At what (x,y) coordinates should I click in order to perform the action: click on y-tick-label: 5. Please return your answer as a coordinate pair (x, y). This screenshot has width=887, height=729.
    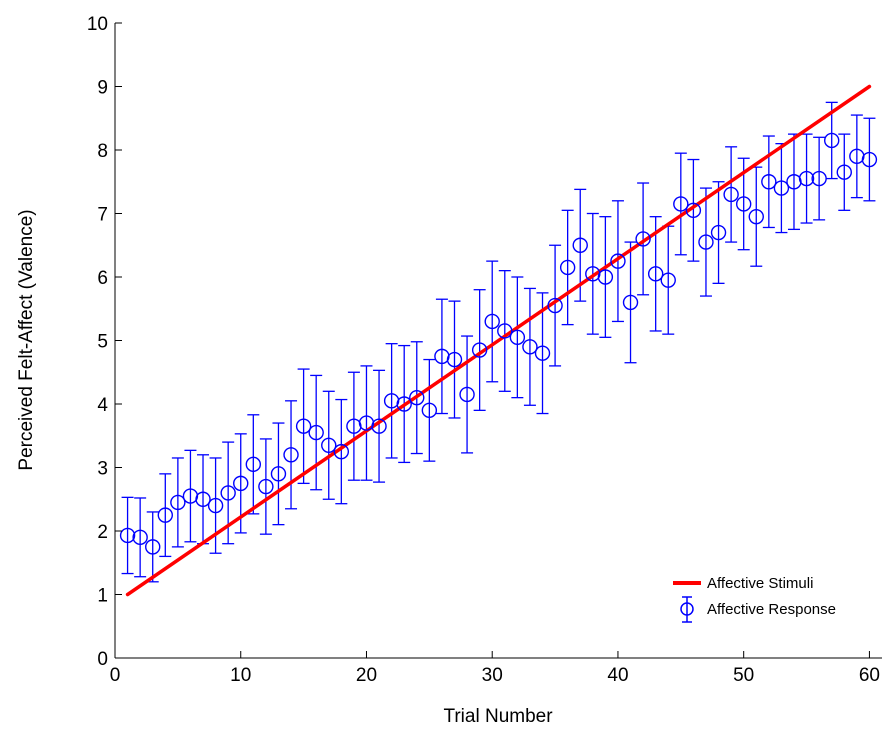
    Looking at the image, I should click on (102, 342).